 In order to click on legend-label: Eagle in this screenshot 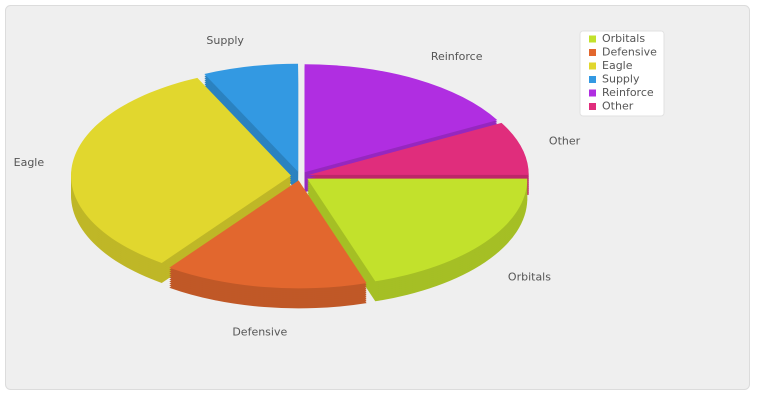, I will do `click(617, 65)`.